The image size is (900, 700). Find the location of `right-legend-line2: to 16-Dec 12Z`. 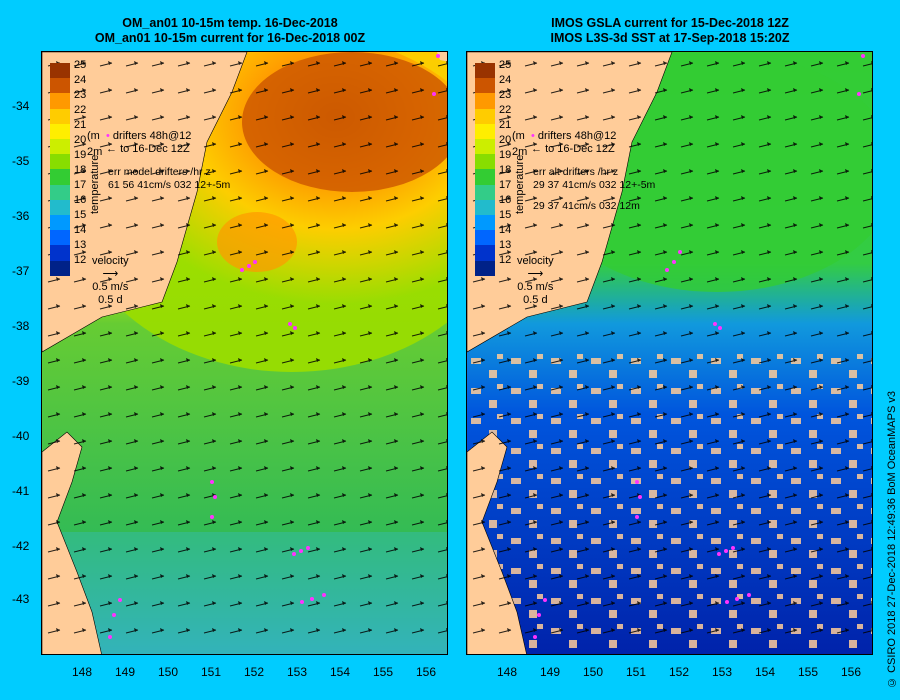

right-legend-line2: to 16-Dec 12Z is located at coordinates (580, 149).